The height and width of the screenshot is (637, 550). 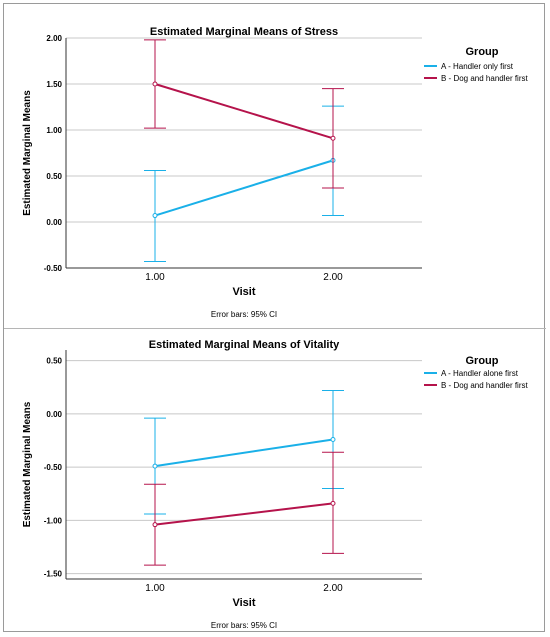 What do you see at coordinates (54, 84) in the screenshot?
I see `y-tick-label: 1.50` at bounding box center [54, 84].